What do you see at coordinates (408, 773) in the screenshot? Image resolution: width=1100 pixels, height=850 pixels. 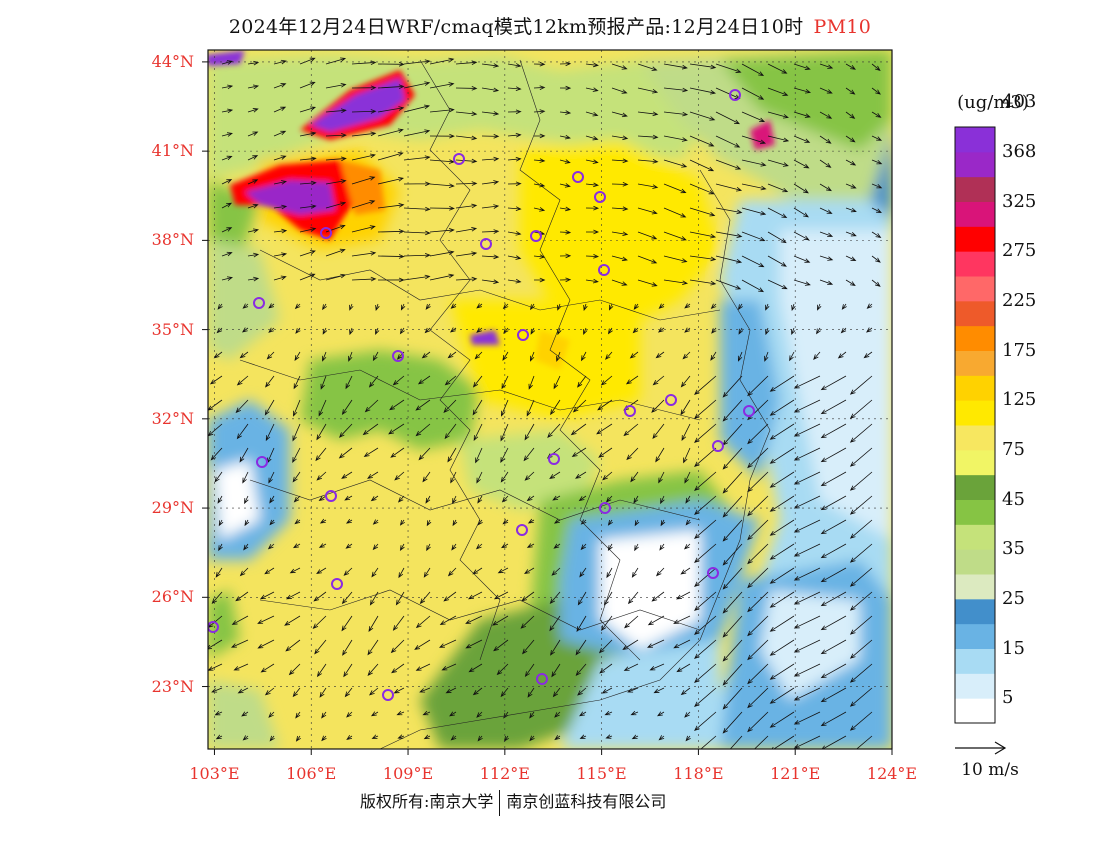 I see `lon-label: 109°E` at bounding box center [408, 773].